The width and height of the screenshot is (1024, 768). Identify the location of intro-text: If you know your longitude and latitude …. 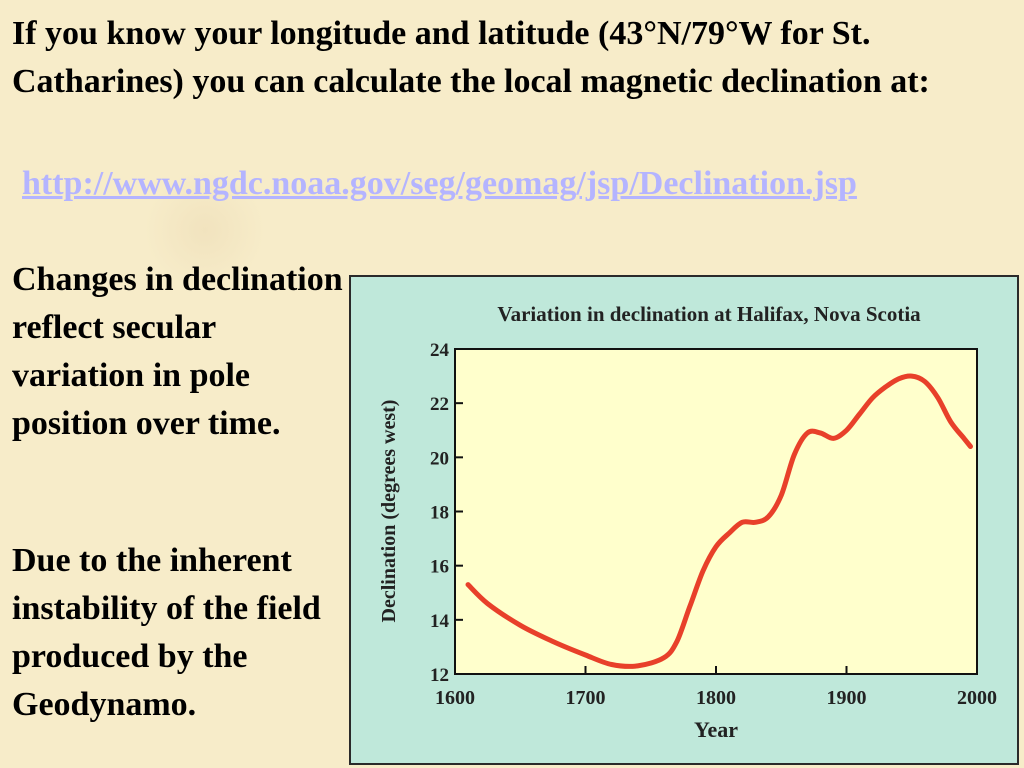
(471, 57).